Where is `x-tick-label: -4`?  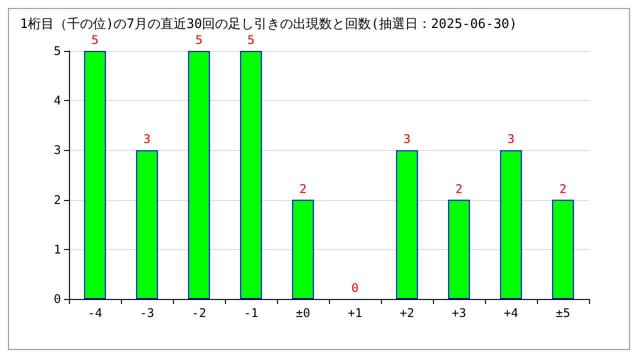
x-tick-label: -4 is located at coordinates (95, 313).